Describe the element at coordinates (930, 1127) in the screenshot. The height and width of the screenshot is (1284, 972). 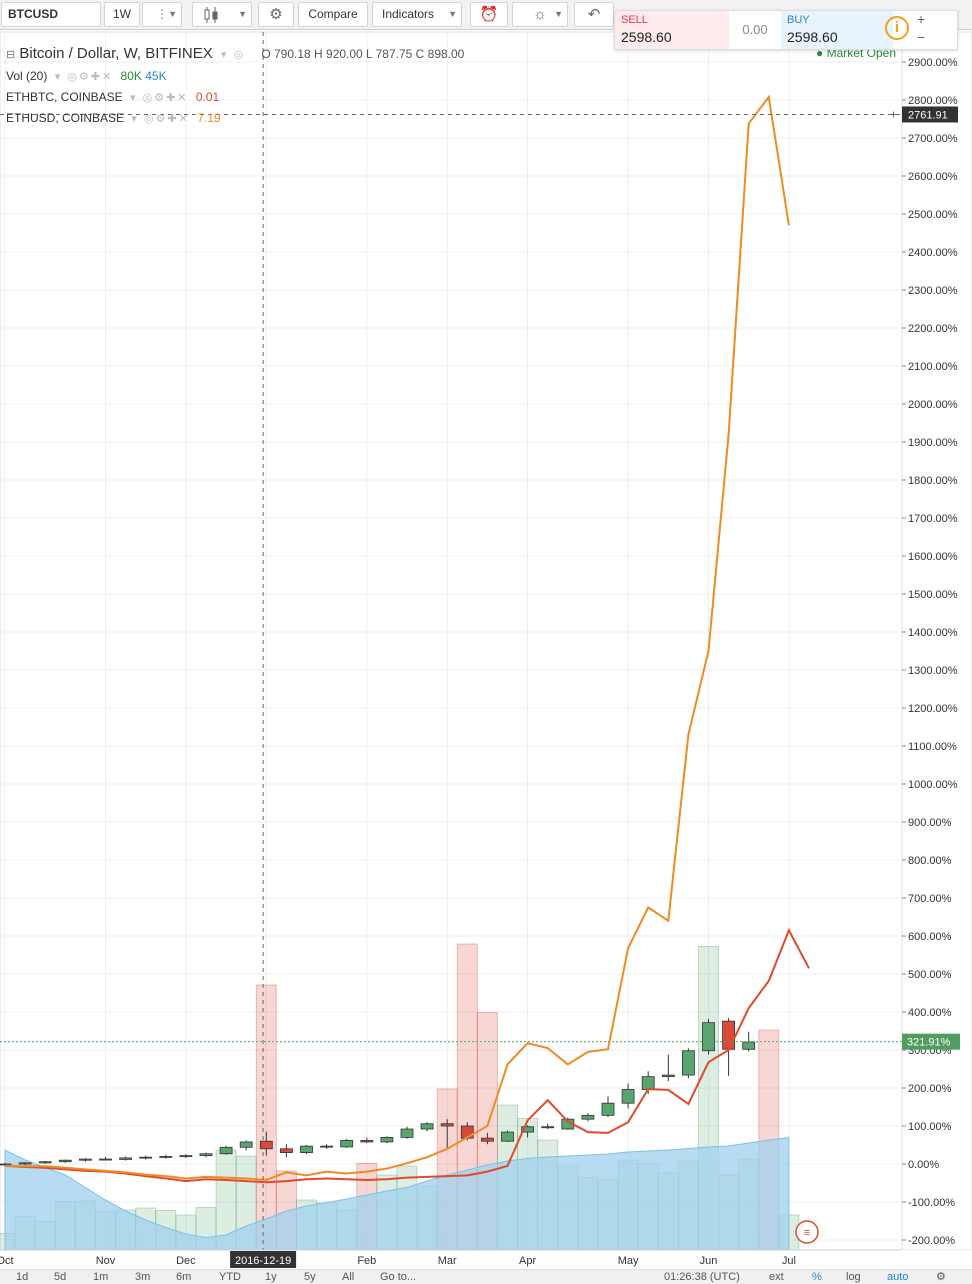
I see `y-tick-label: 100.00%` at that location.